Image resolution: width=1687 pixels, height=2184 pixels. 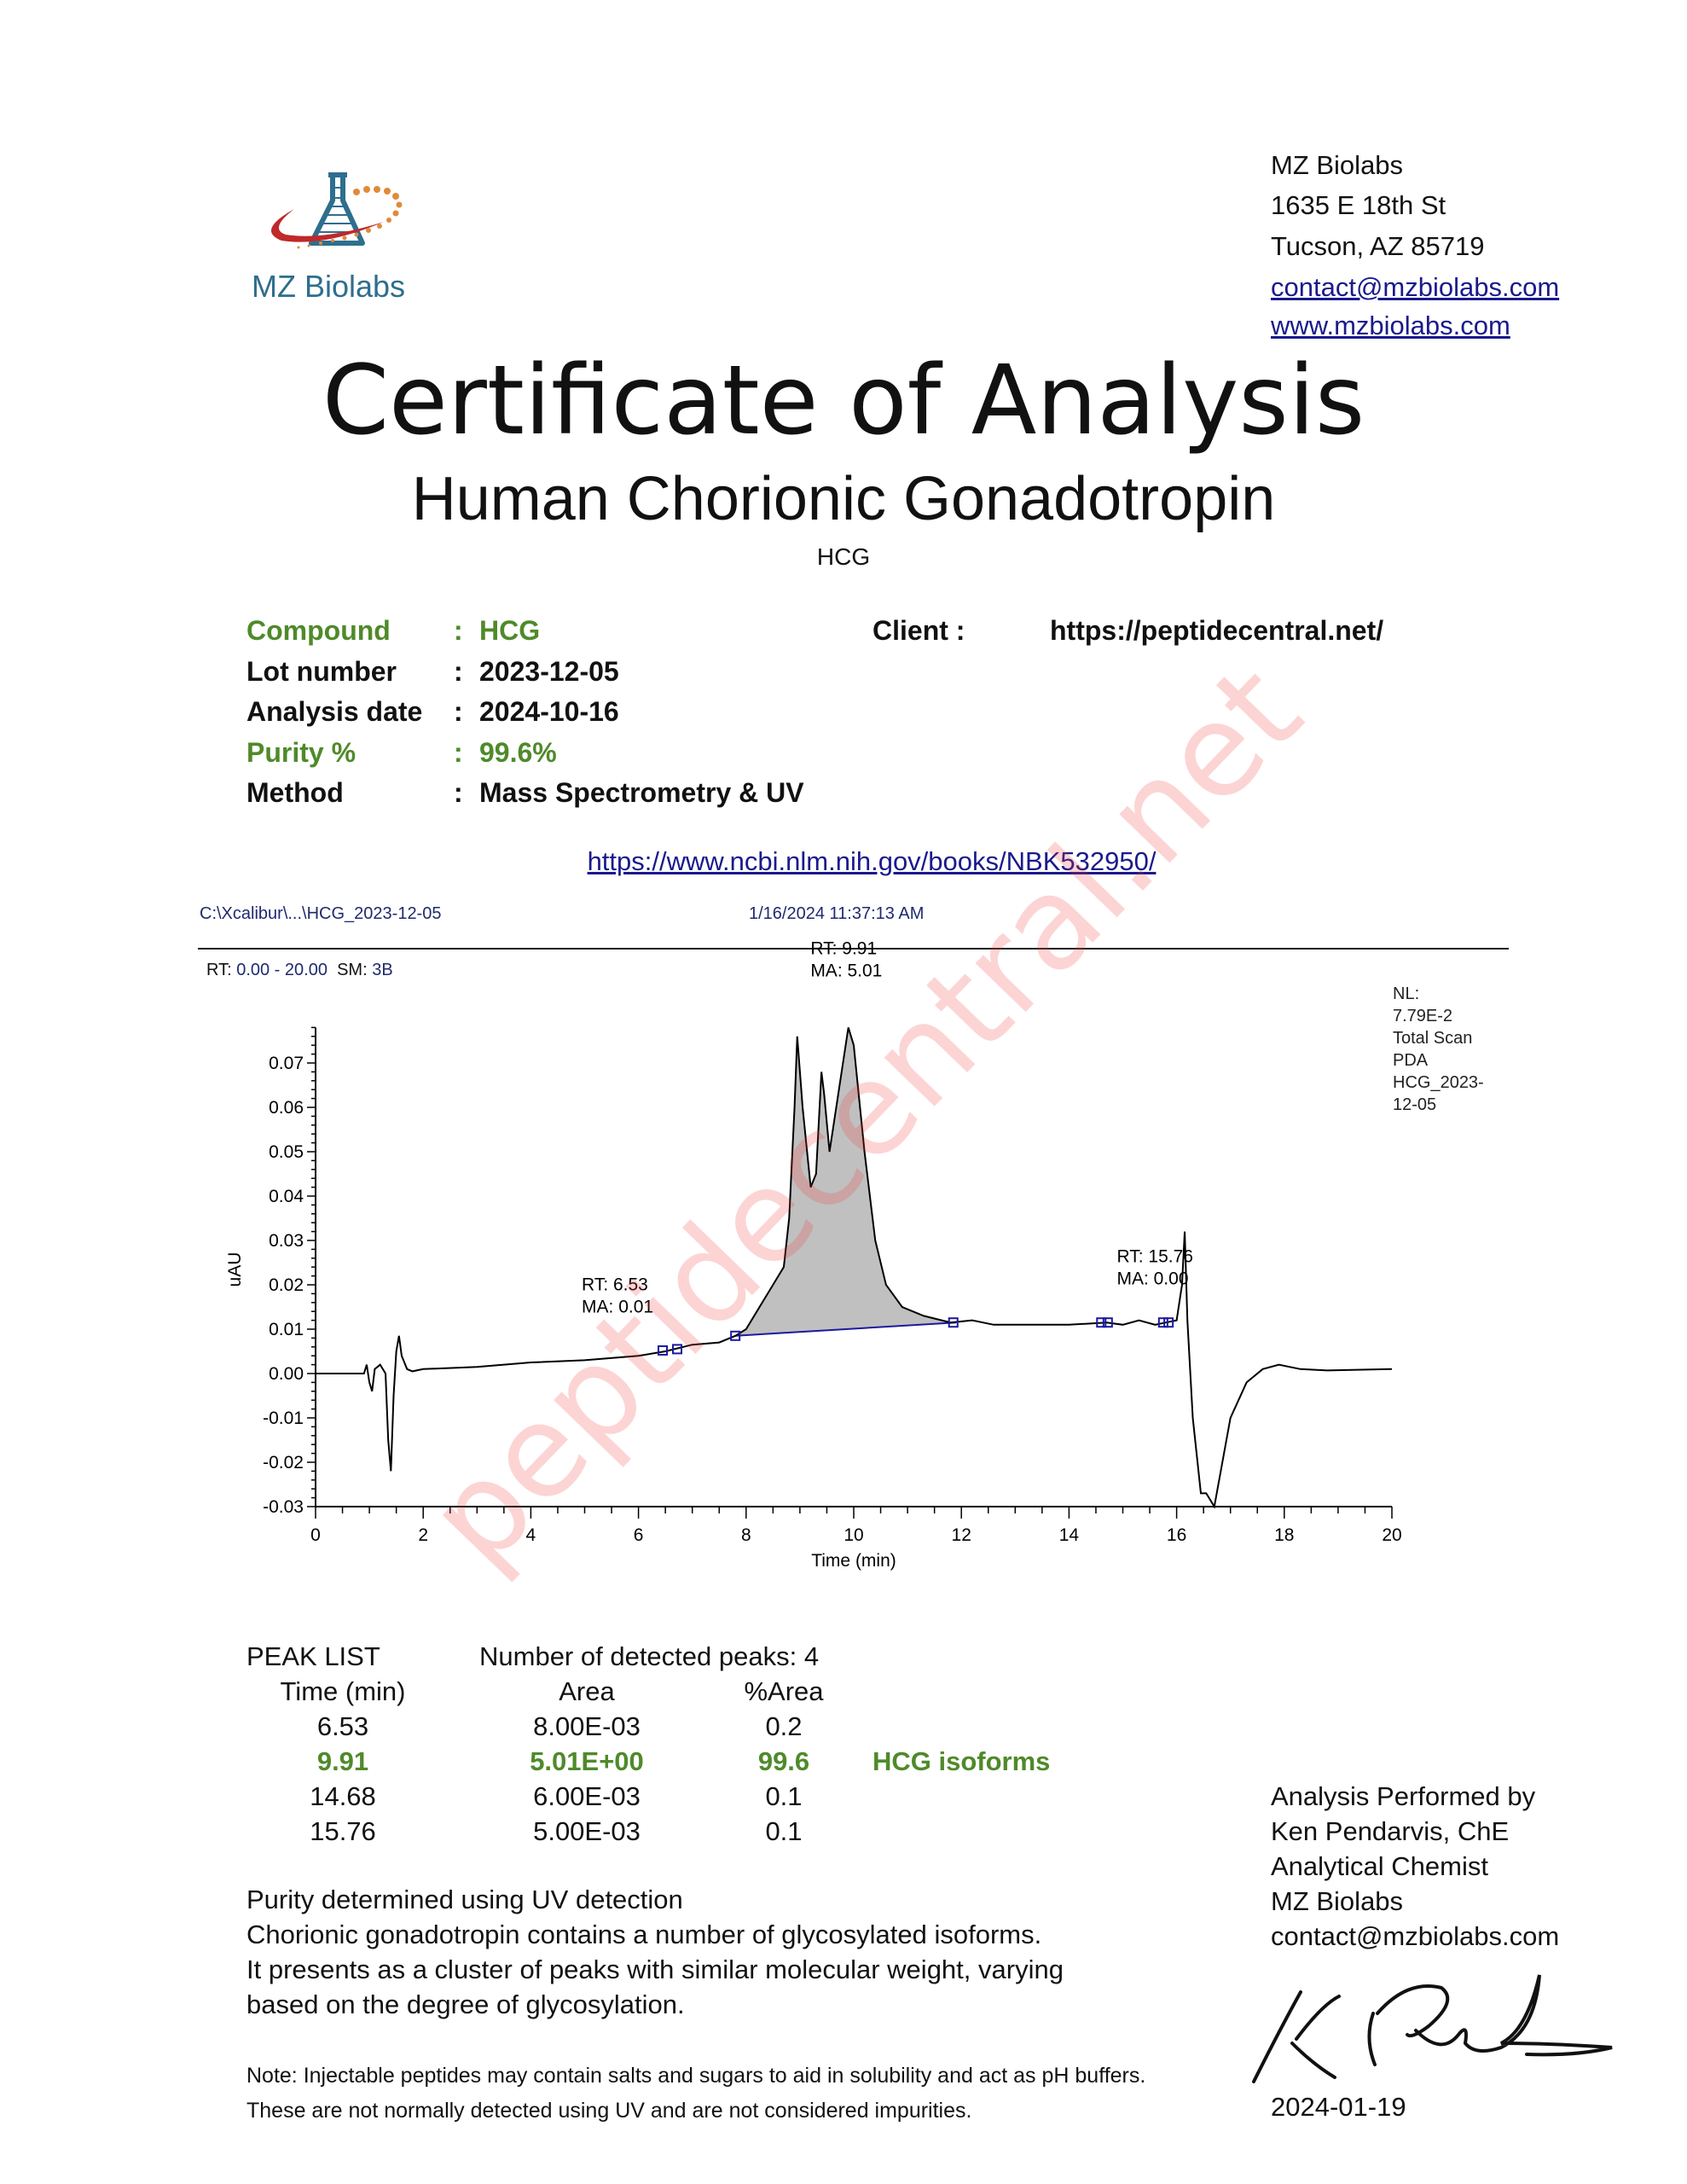 I want to click on file-path: C:\Xcalibur\...\HCG_2023-12-05, so click(x=321, y=913).